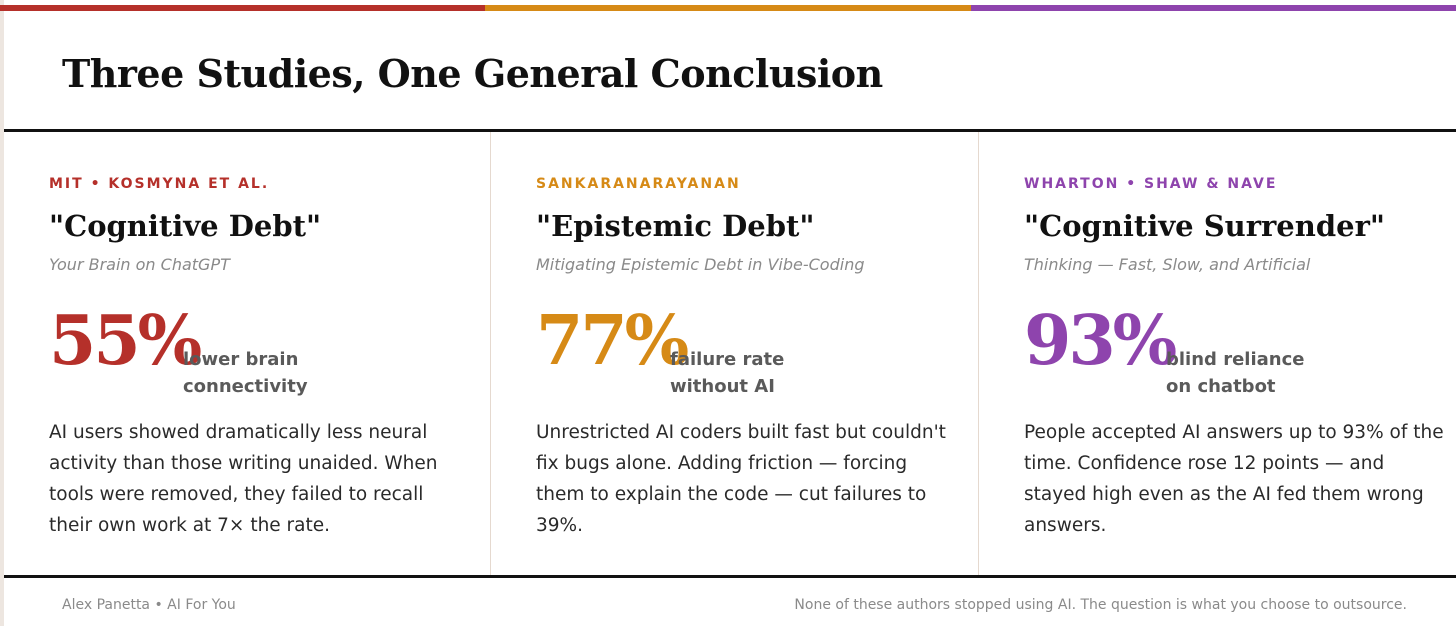  I want to click on study-concept-title: "Cognitive Surrender", so click(1204, 226).